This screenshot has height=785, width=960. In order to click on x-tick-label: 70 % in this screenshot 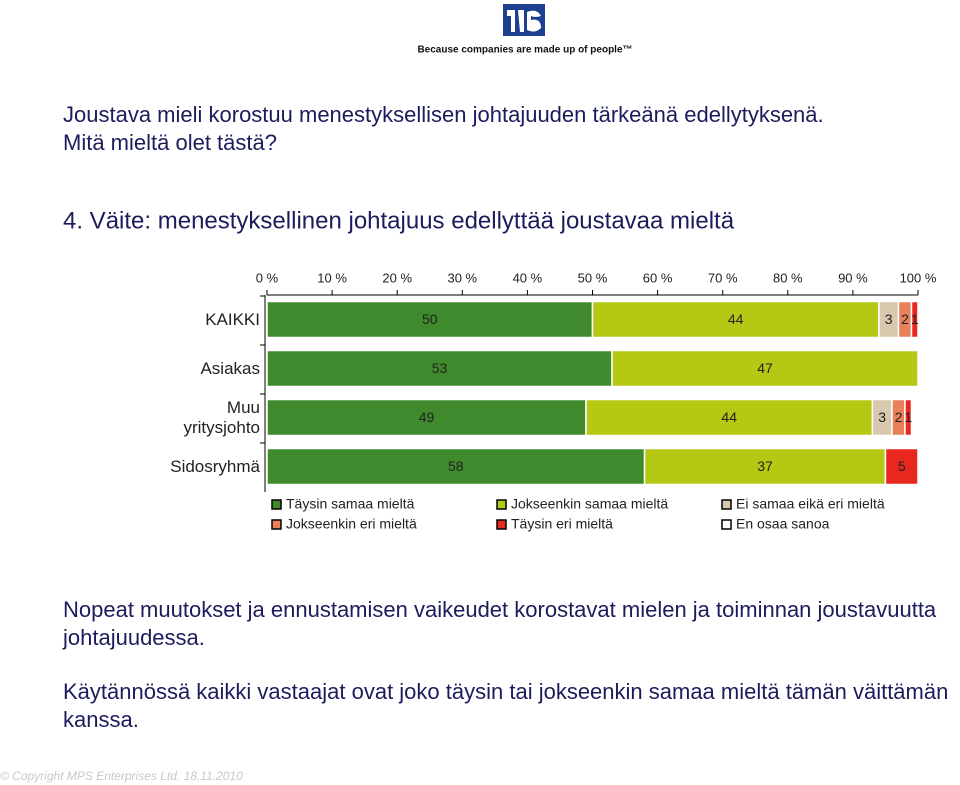, I will do `click(723, 277)`.